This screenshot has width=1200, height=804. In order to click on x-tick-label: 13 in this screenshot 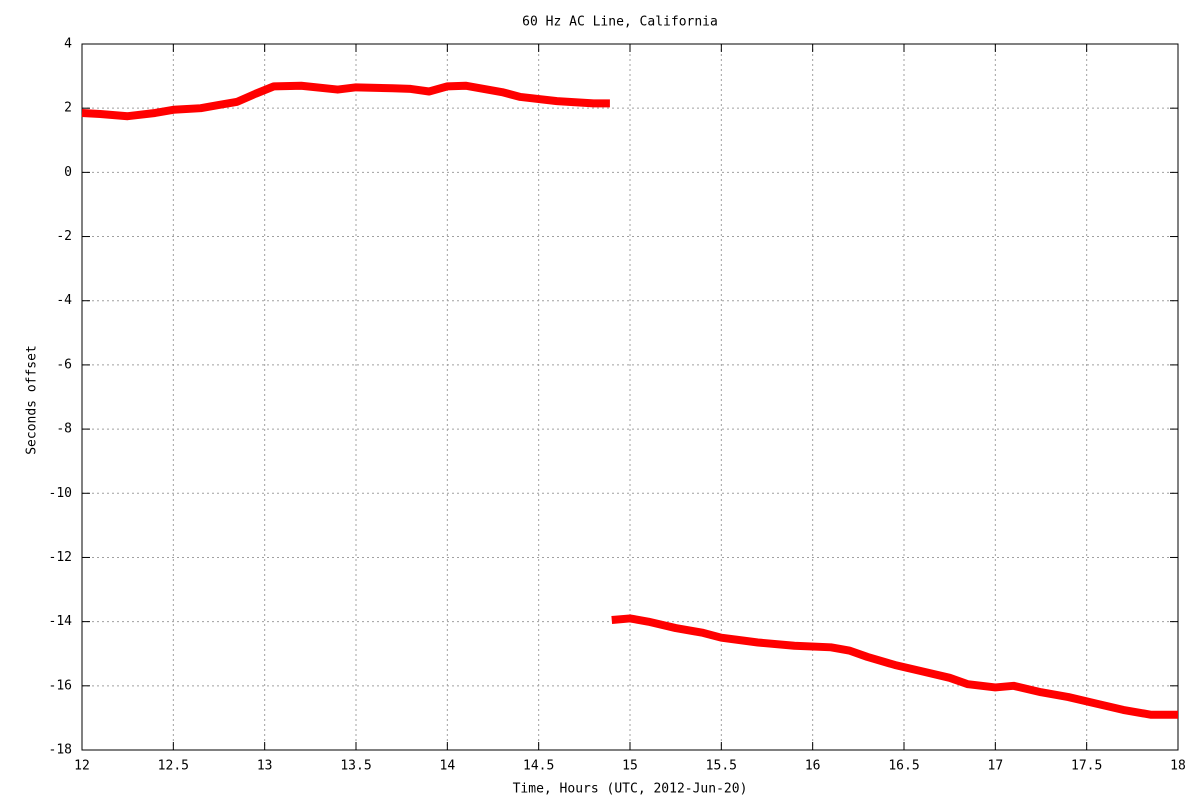, I will do `click(265, 766)`.